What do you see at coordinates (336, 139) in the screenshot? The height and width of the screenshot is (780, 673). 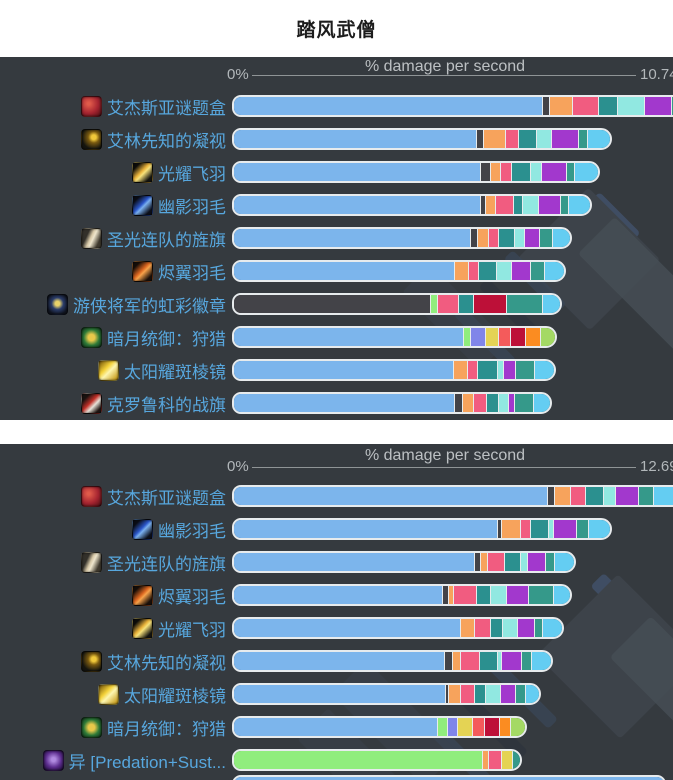 I see `chart-row: 艾林先知的凝视` at bounding box center [336, 139].